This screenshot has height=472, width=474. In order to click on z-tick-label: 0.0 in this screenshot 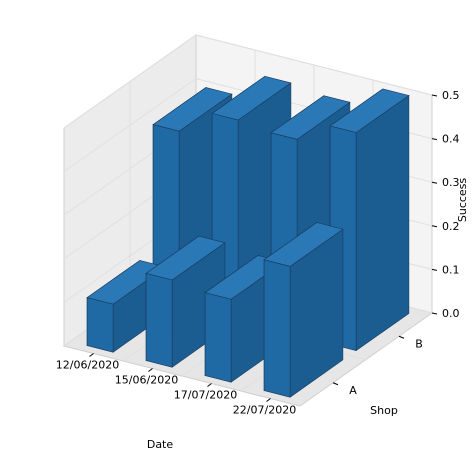, I will do `click(451, 313)`.